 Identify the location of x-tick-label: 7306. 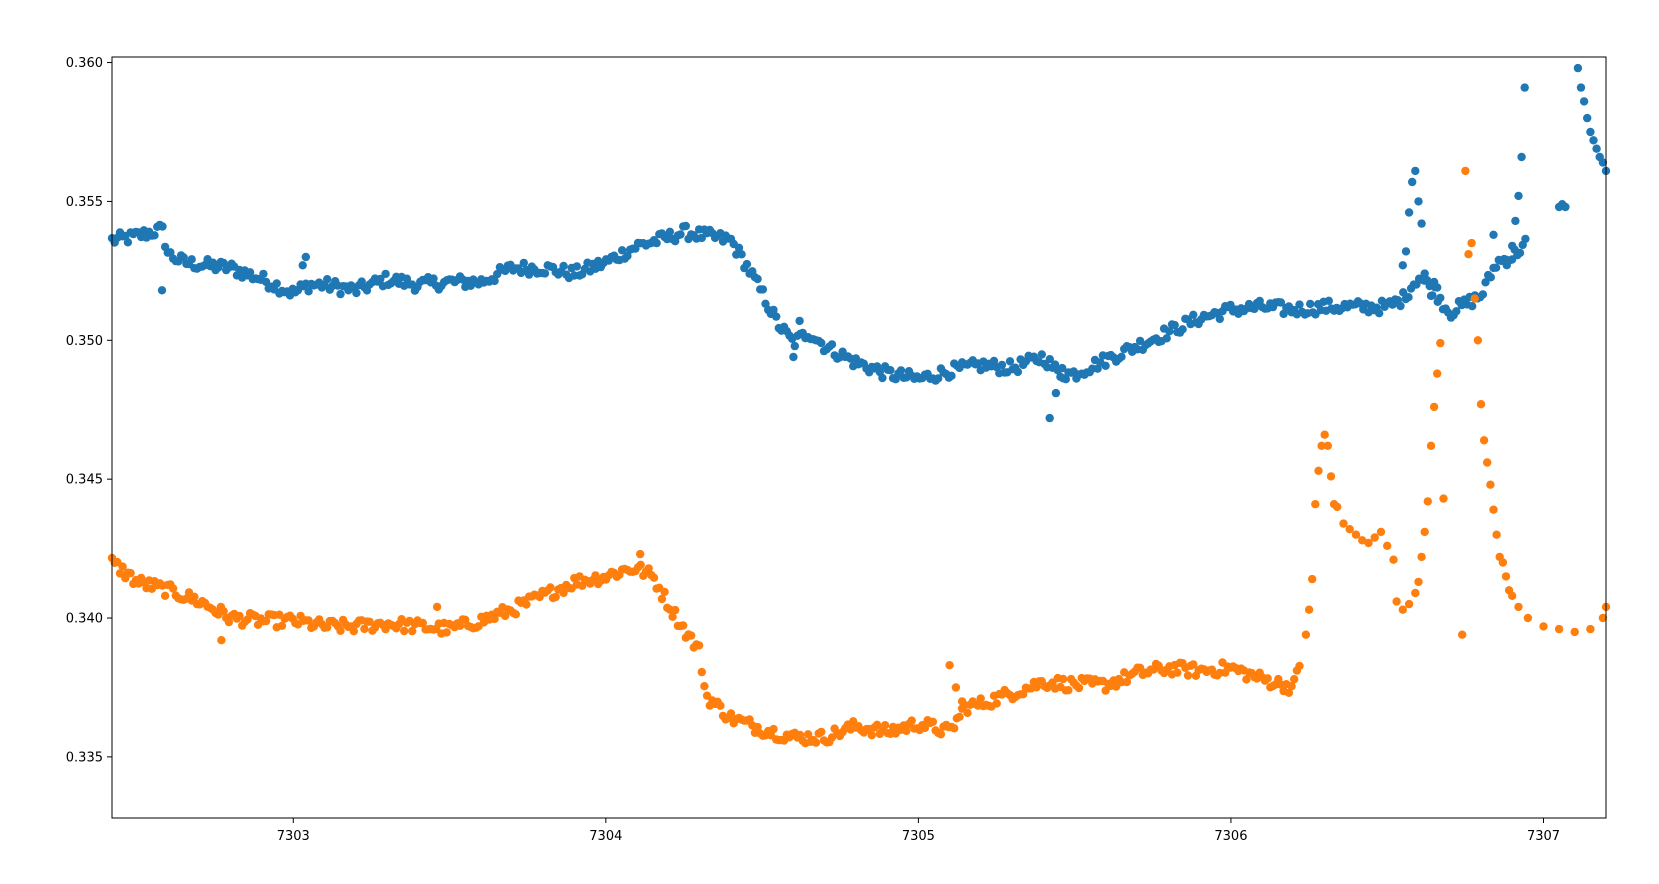
(1230, 836).